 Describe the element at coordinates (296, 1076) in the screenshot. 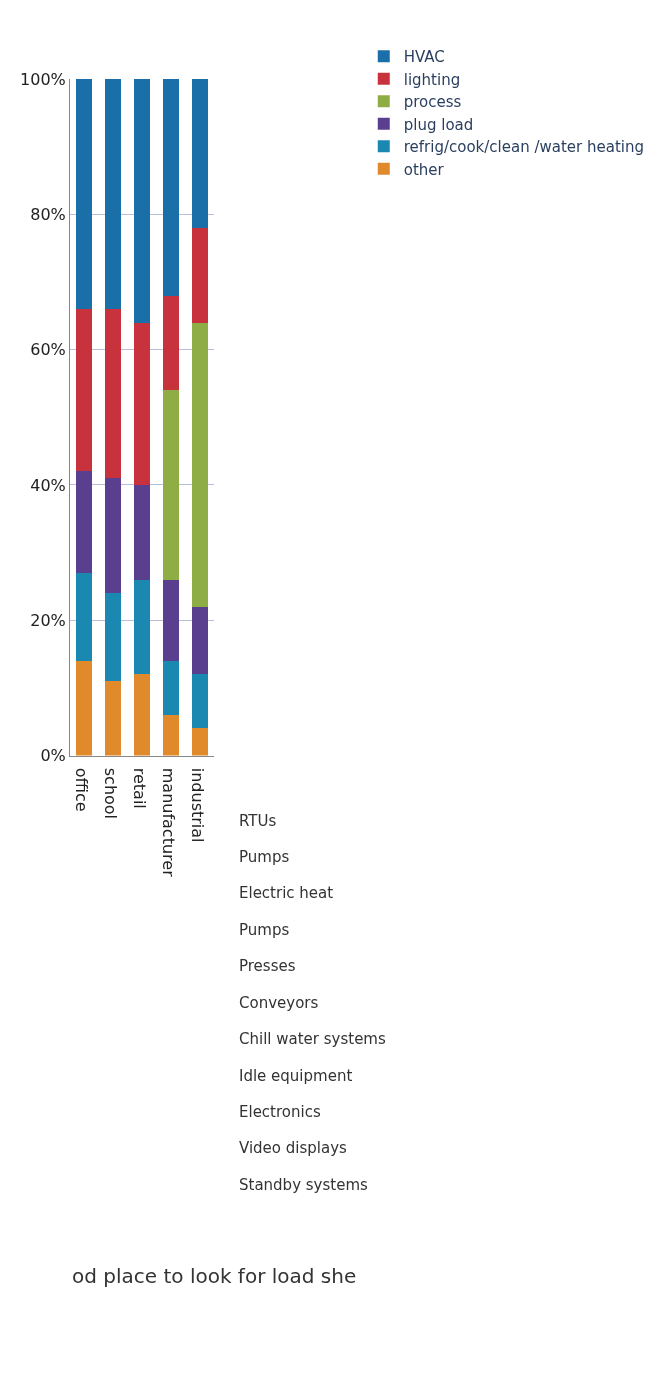

I see `text: Idle equipment` at that location.